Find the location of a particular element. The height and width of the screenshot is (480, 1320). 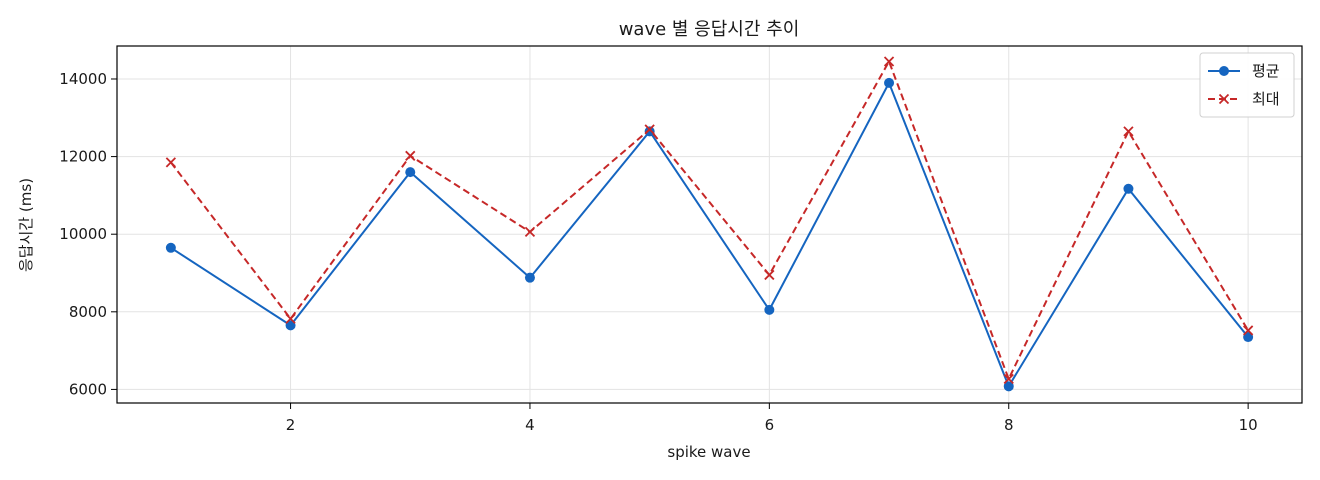

chart-title: wave 별 응답시간 추이 is located at coordinates (709, 29).